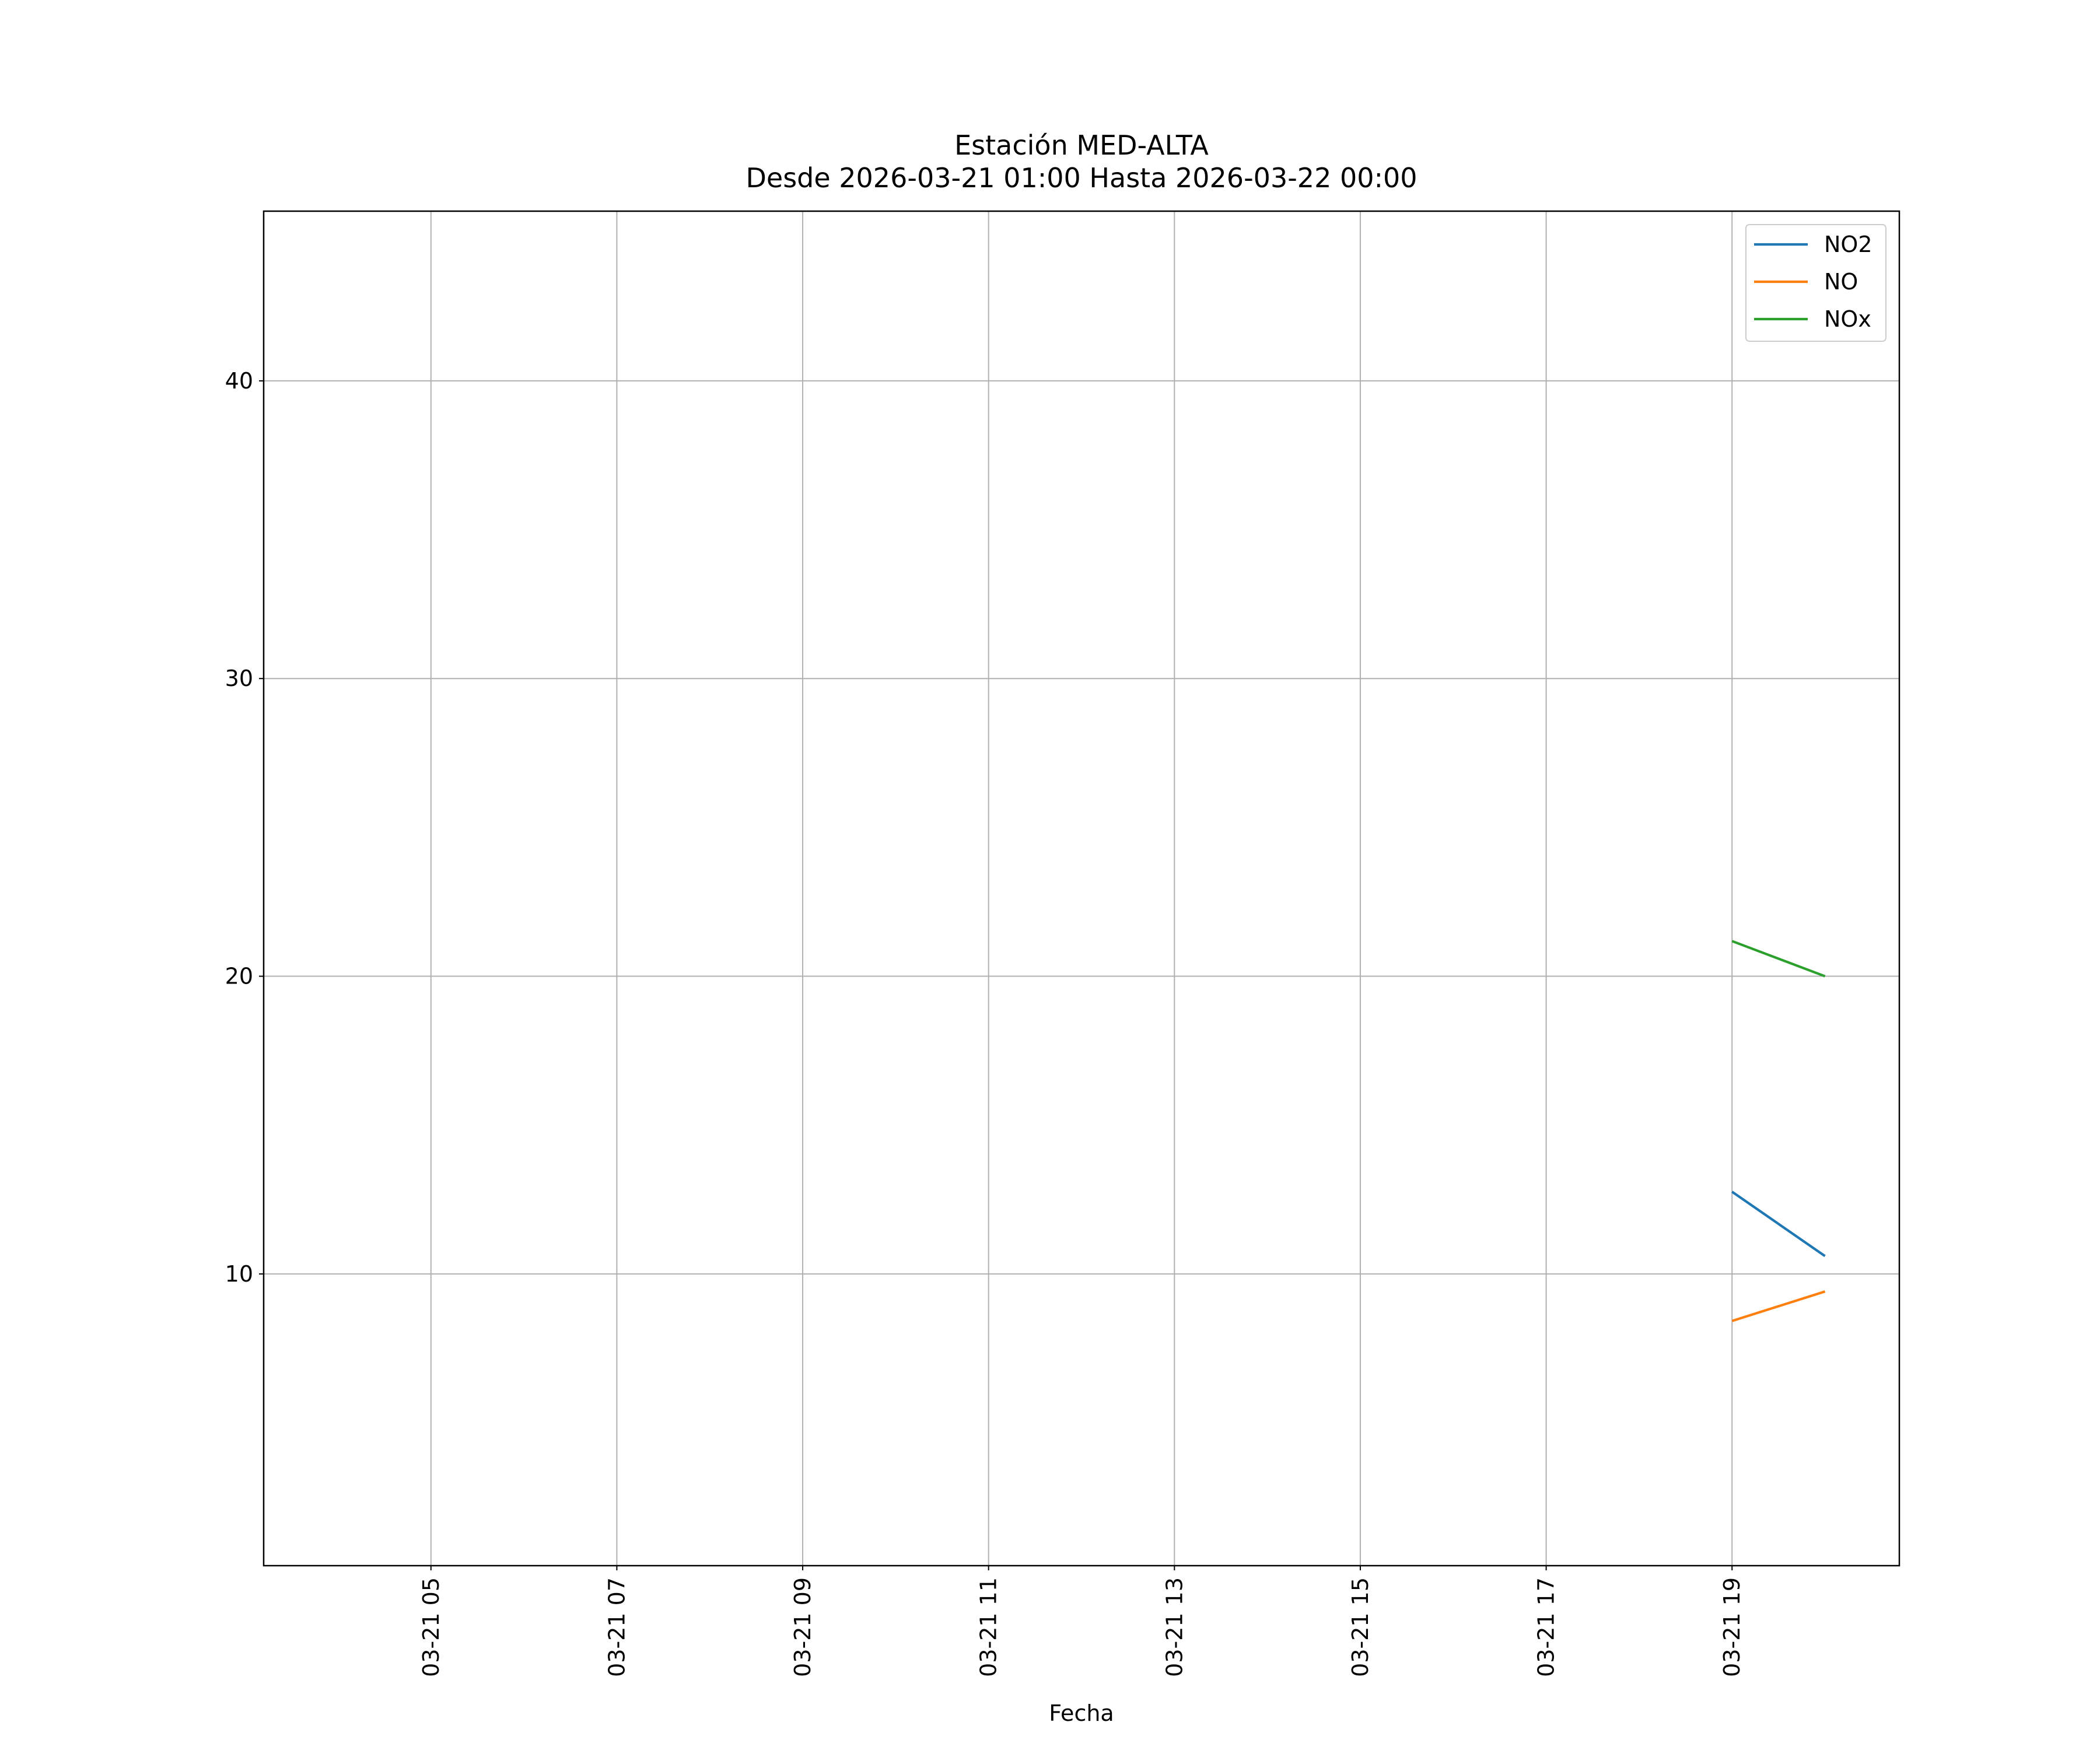 This screenshot has width=2100, height=1750. I want to click on legend-box, so click(1816, 283).